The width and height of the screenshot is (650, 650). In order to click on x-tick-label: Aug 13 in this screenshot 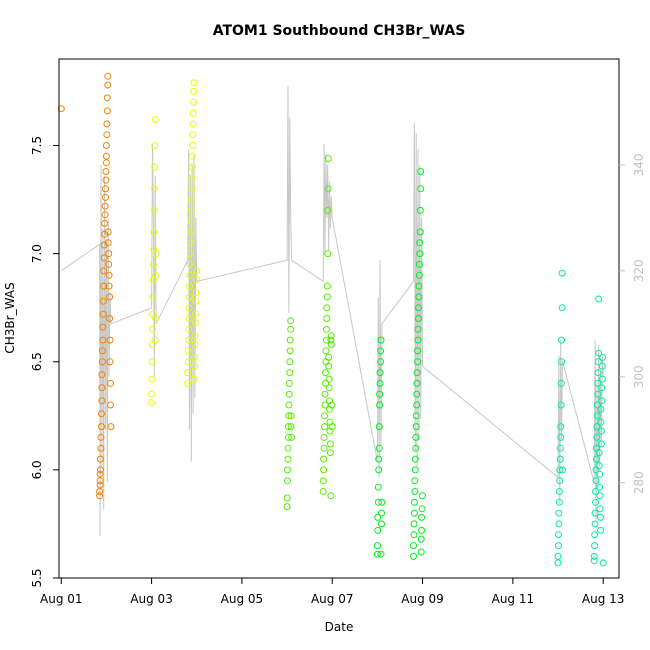, I will do `click(603, 599)`.